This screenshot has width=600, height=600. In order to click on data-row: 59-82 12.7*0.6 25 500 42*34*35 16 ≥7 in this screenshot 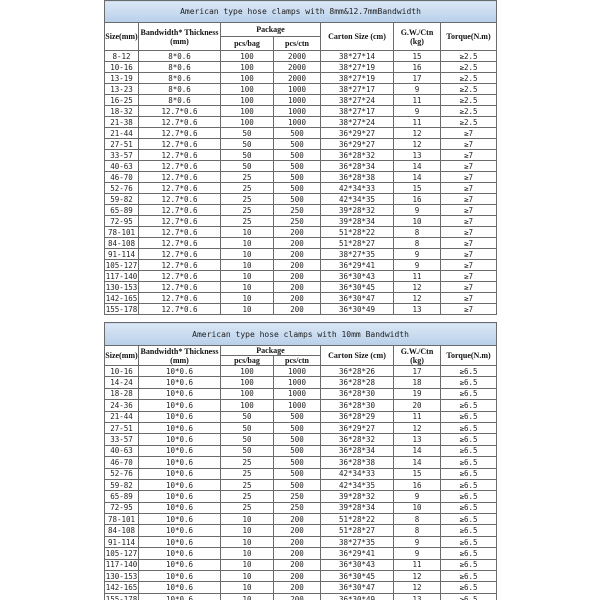, I will do `click(300, 199)`.